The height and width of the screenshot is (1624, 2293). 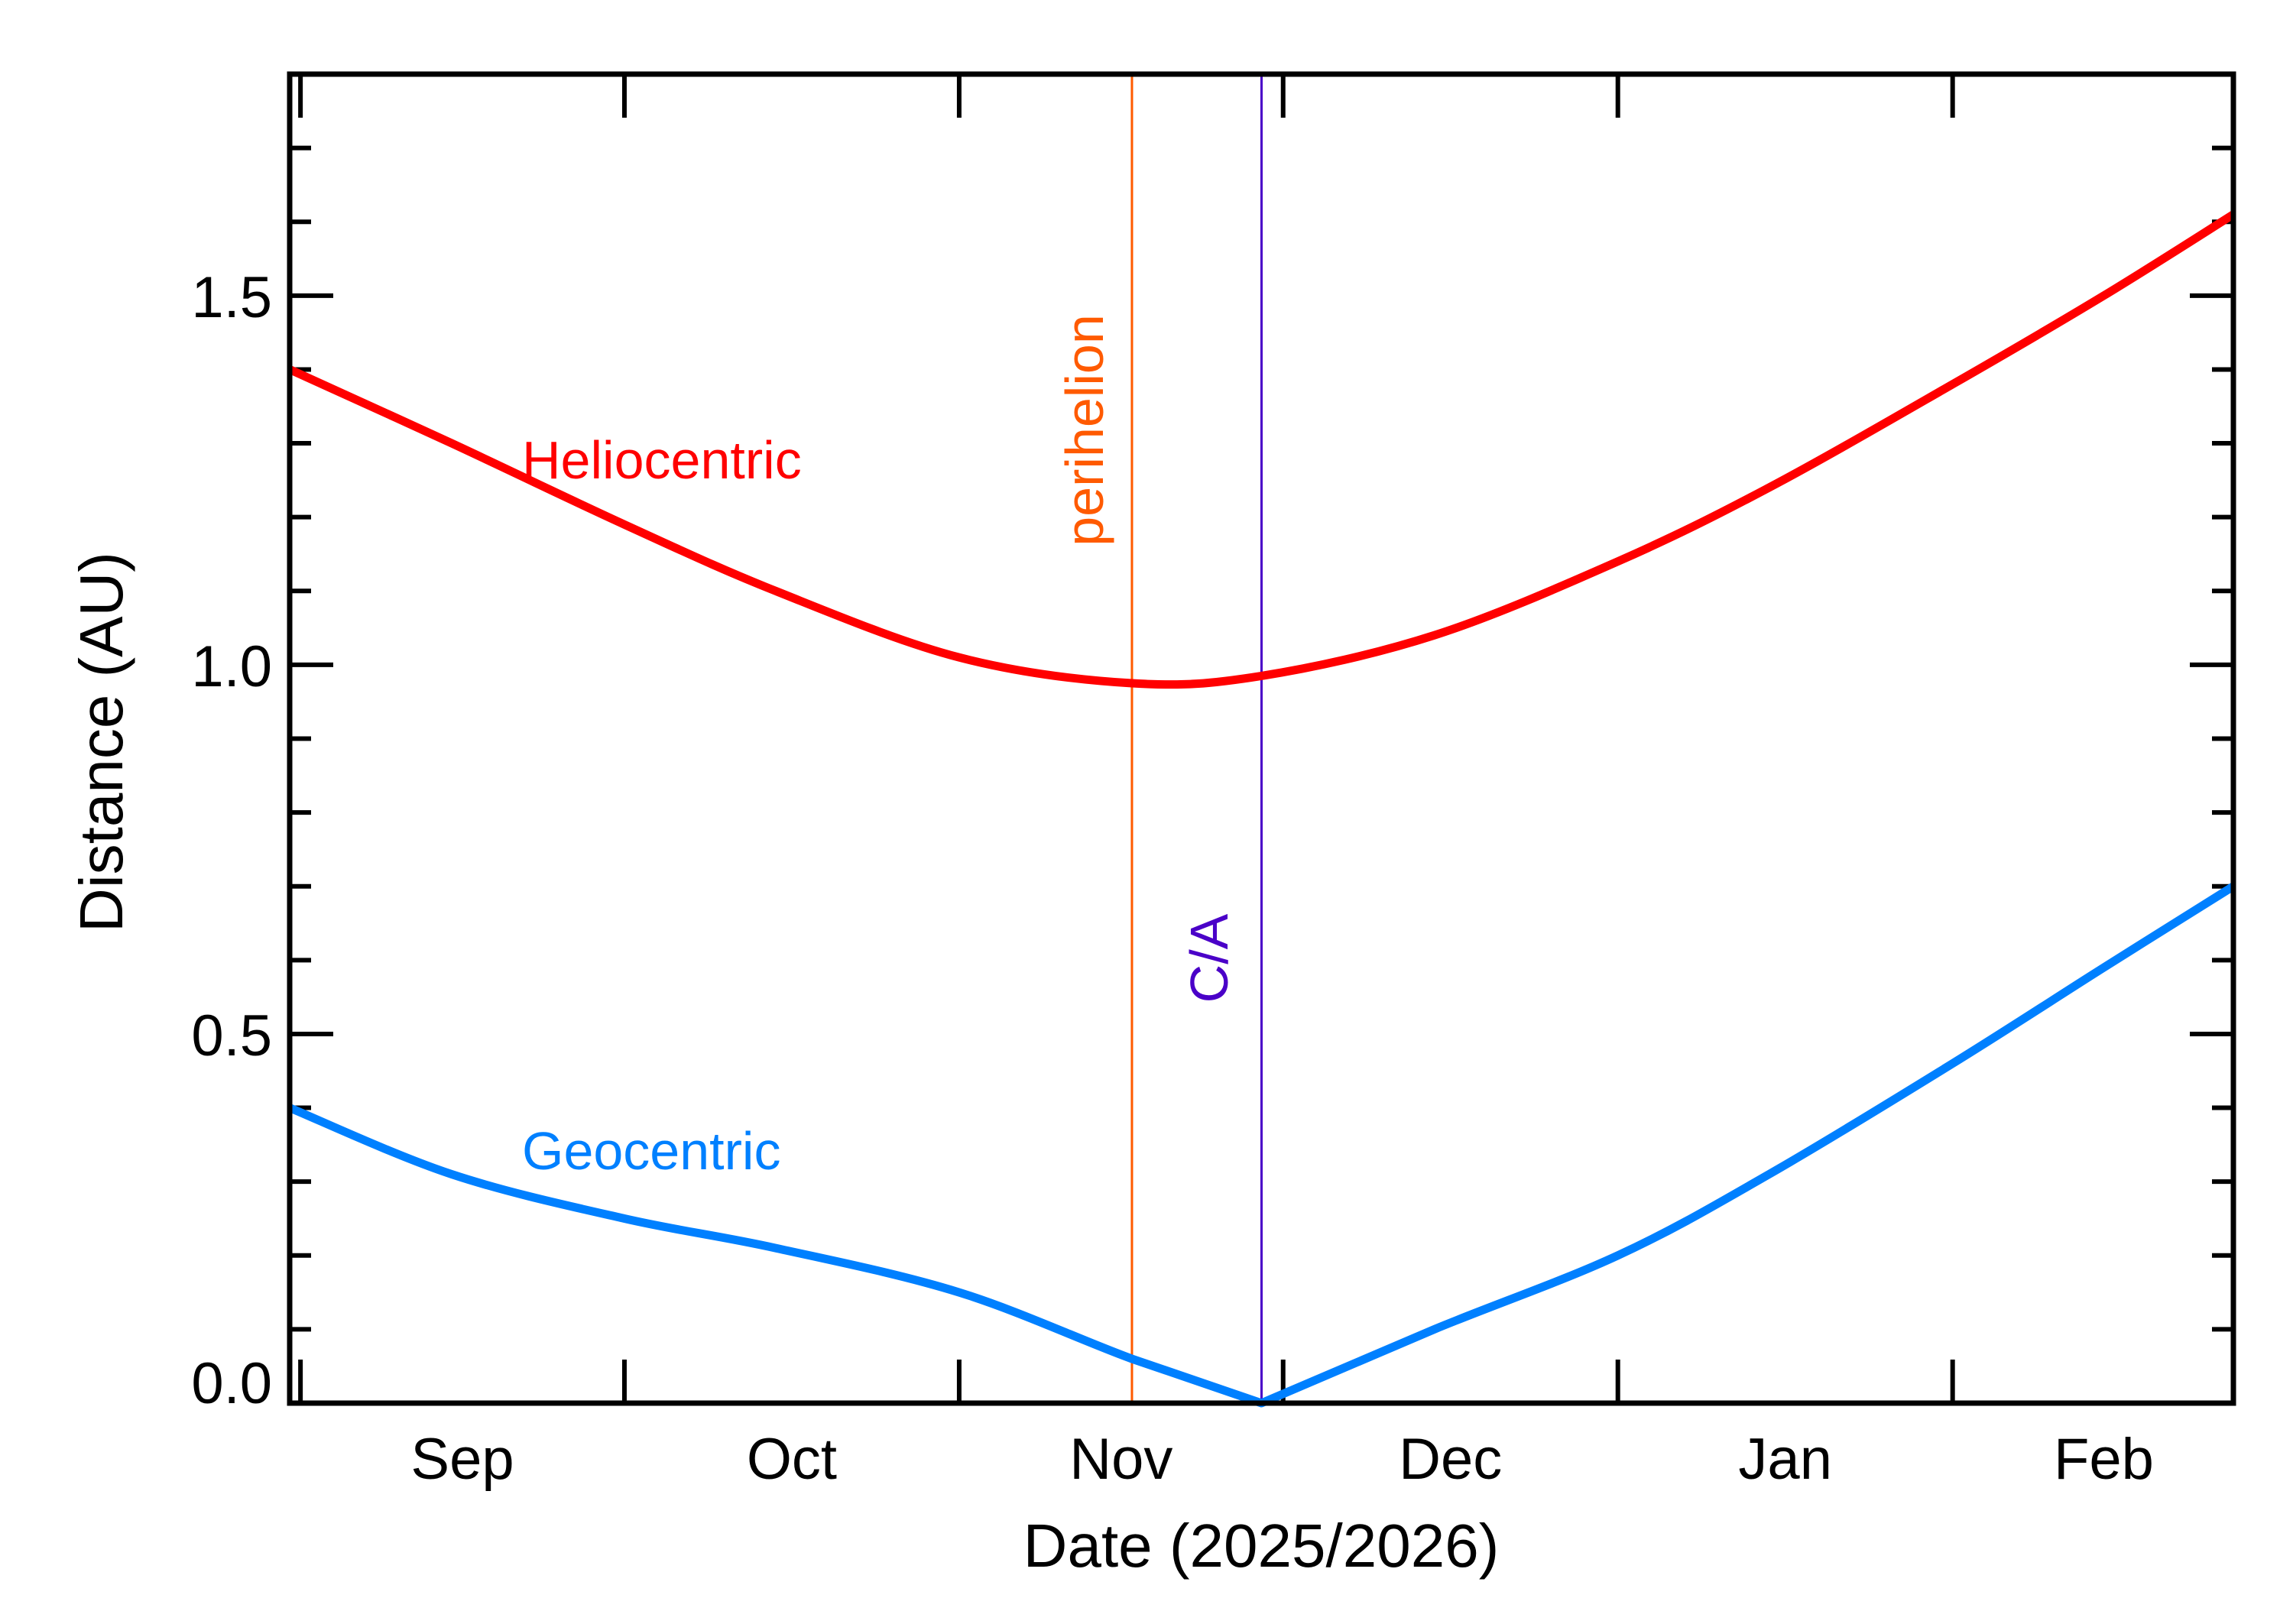 I want to click on event-lines, so click(x=1196, y=738).